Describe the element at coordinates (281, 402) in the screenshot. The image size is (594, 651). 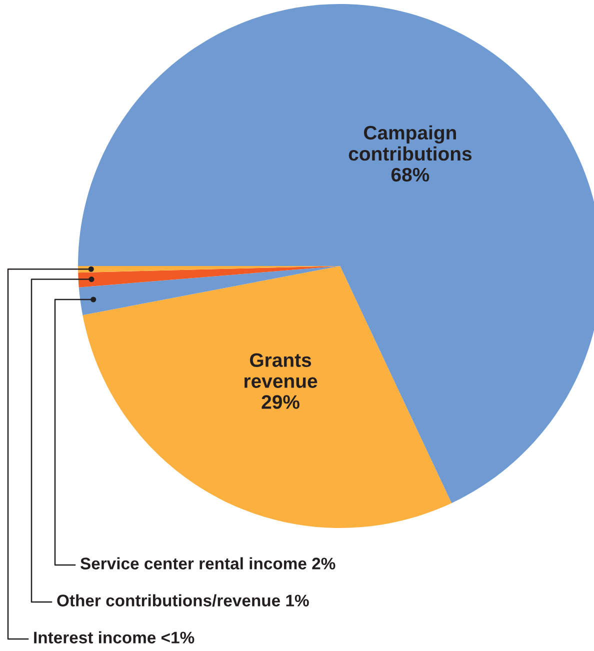
I see `data-label: 29%` at that location.